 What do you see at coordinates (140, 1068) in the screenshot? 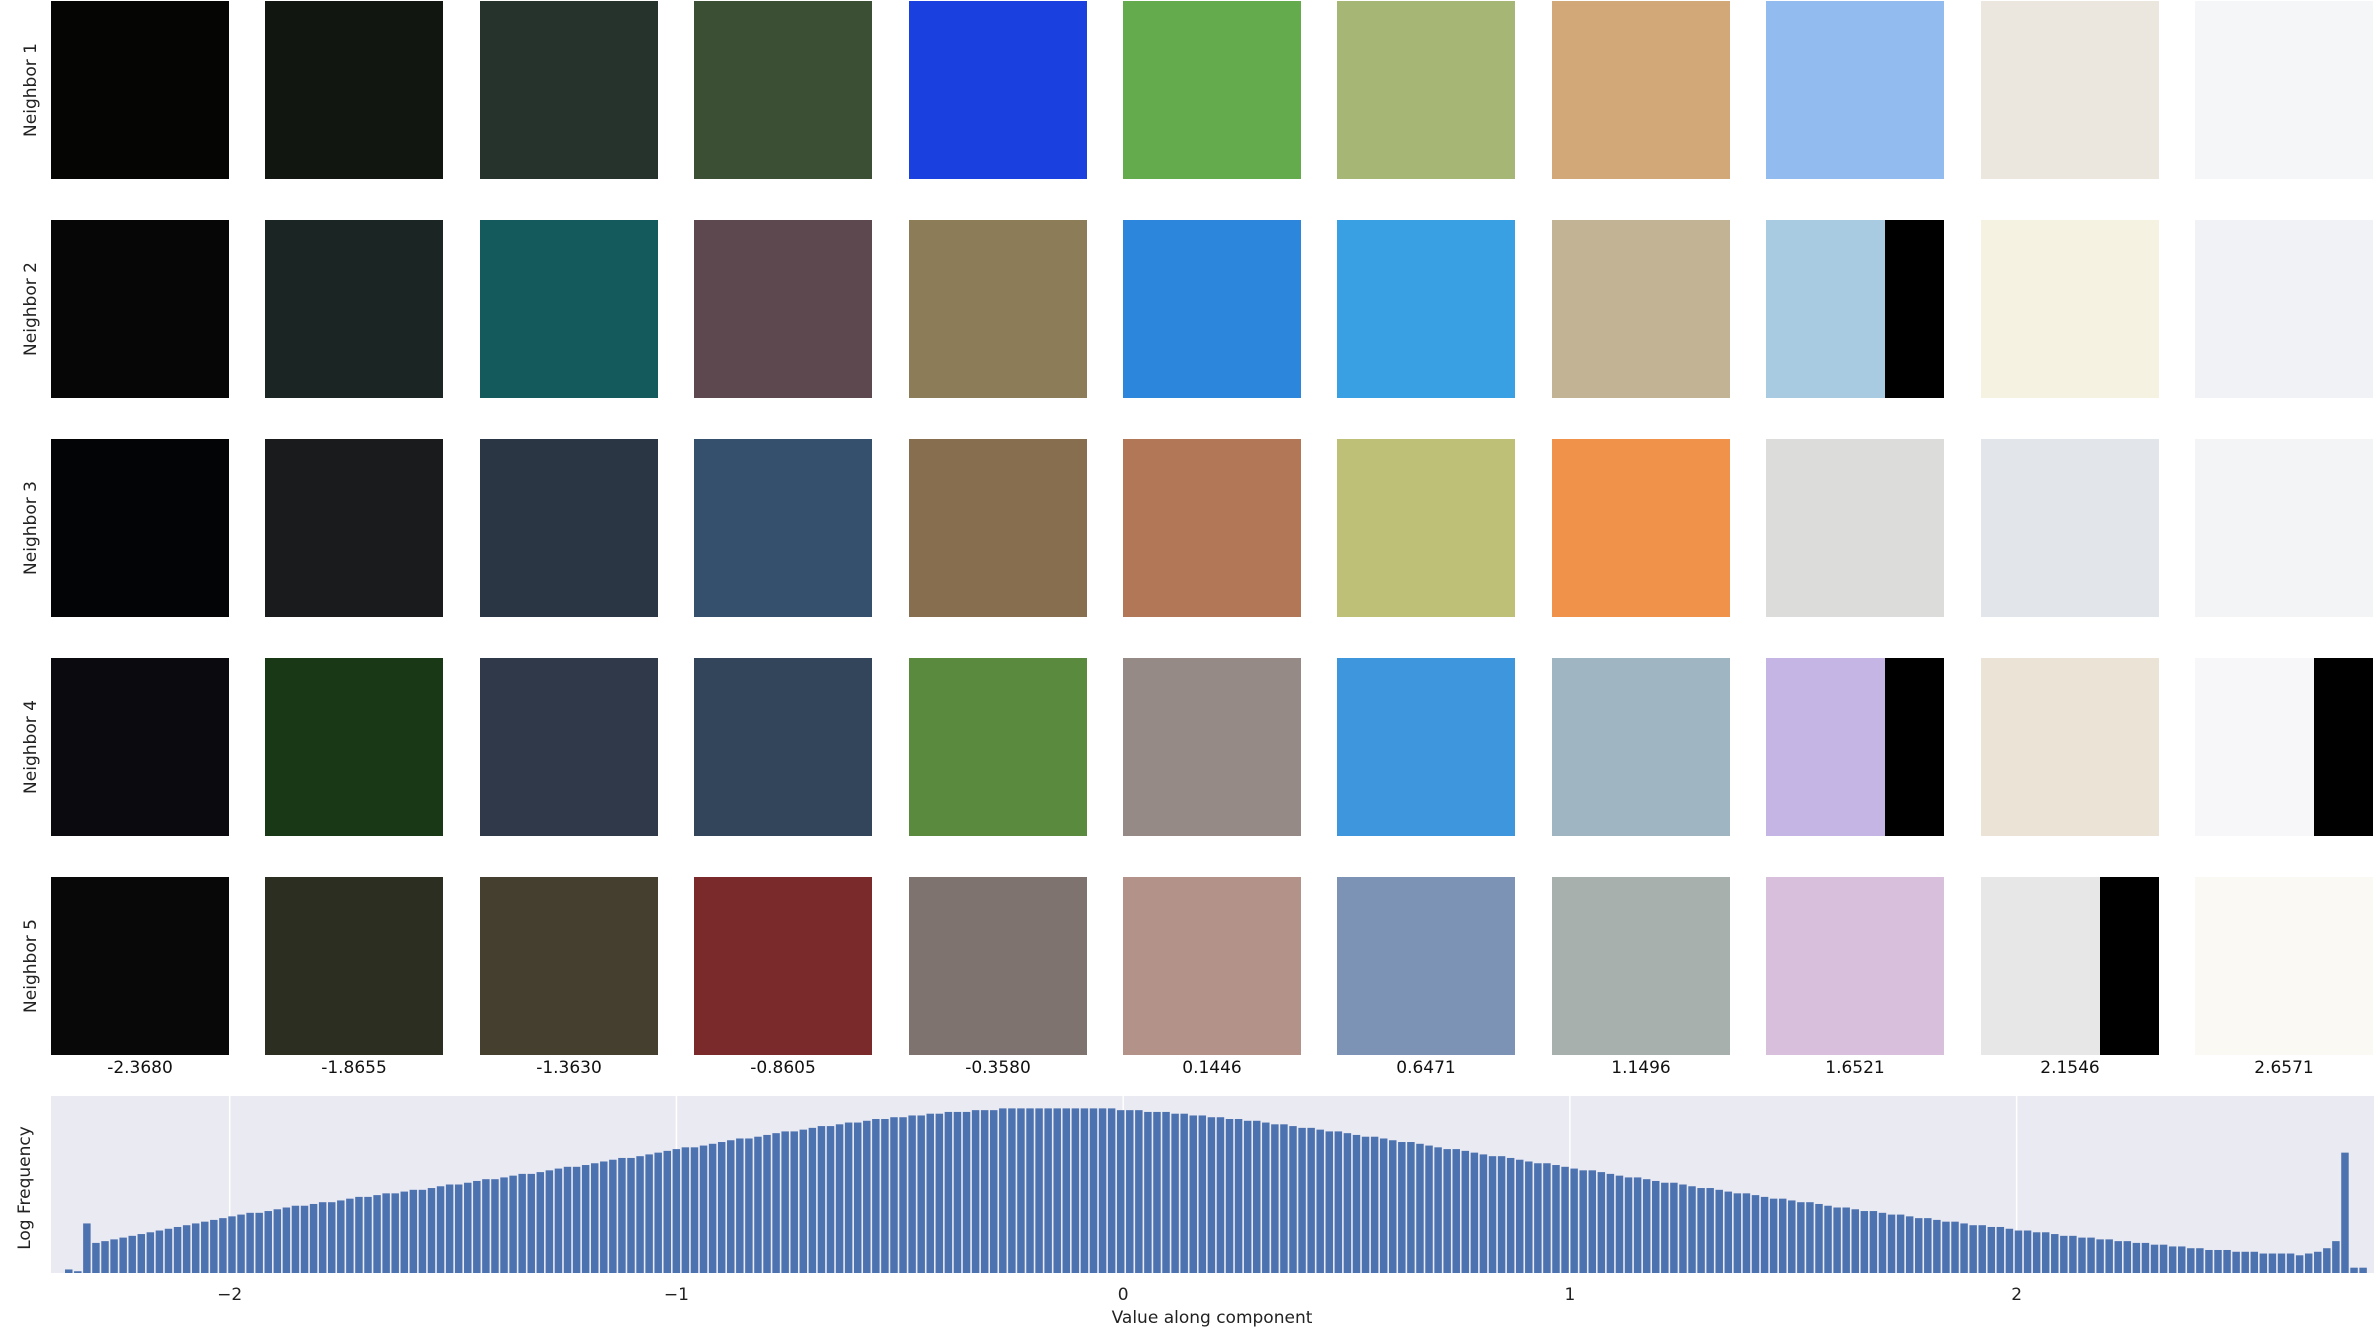
I see `column-value-label: -2.3680` at bounding box center [140, 1068].